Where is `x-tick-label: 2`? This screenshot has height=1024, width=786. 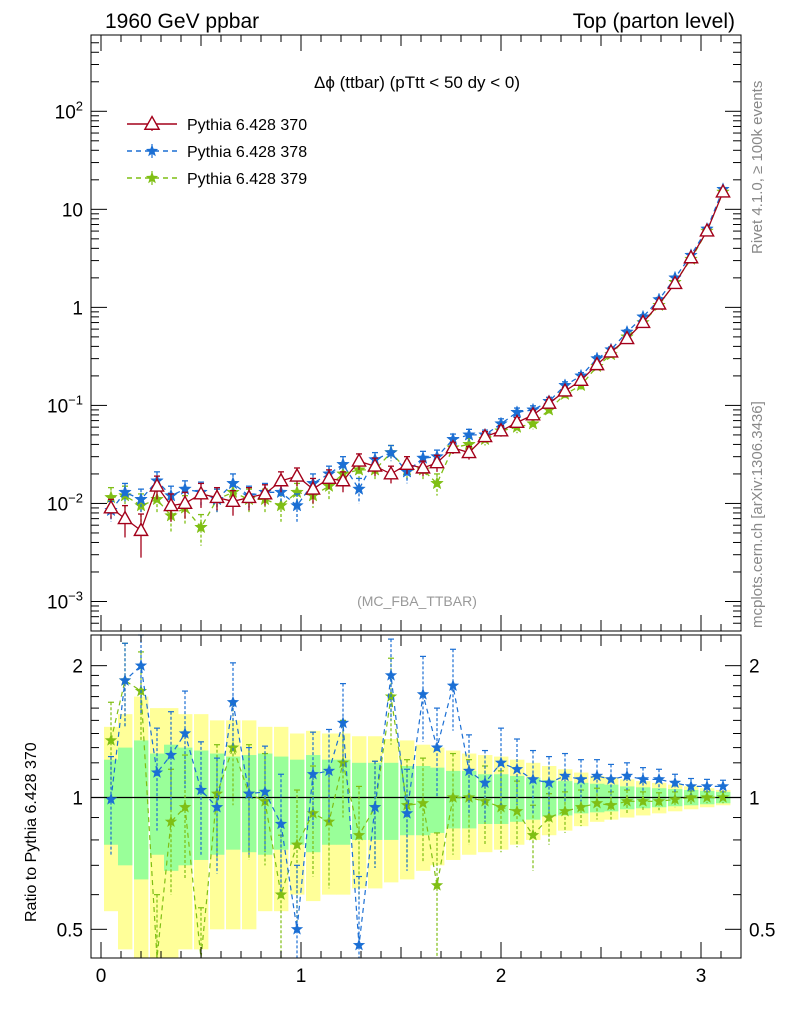 x-tick-label: 2 is located at coordinates (501, 976).